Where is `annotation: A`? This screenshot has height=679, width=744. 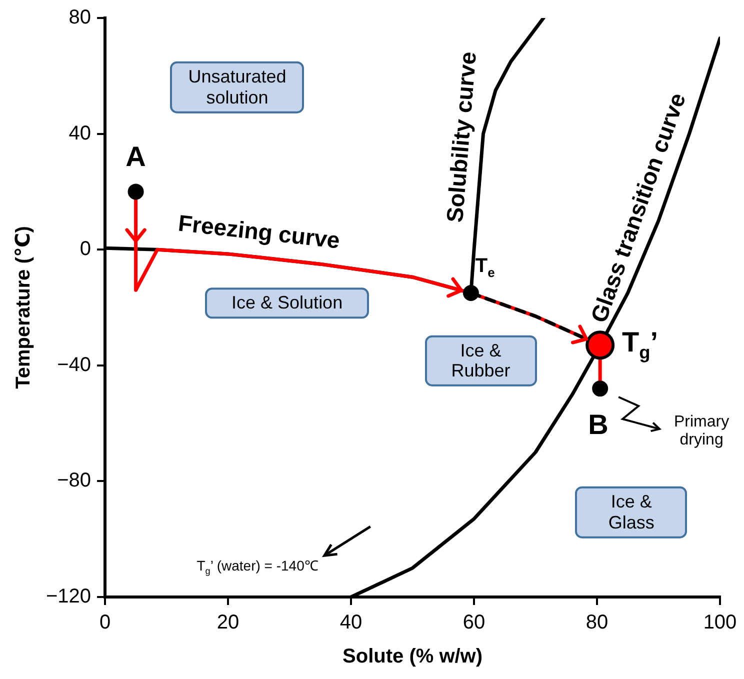 annotation: A is located at coordinates (136, 157).